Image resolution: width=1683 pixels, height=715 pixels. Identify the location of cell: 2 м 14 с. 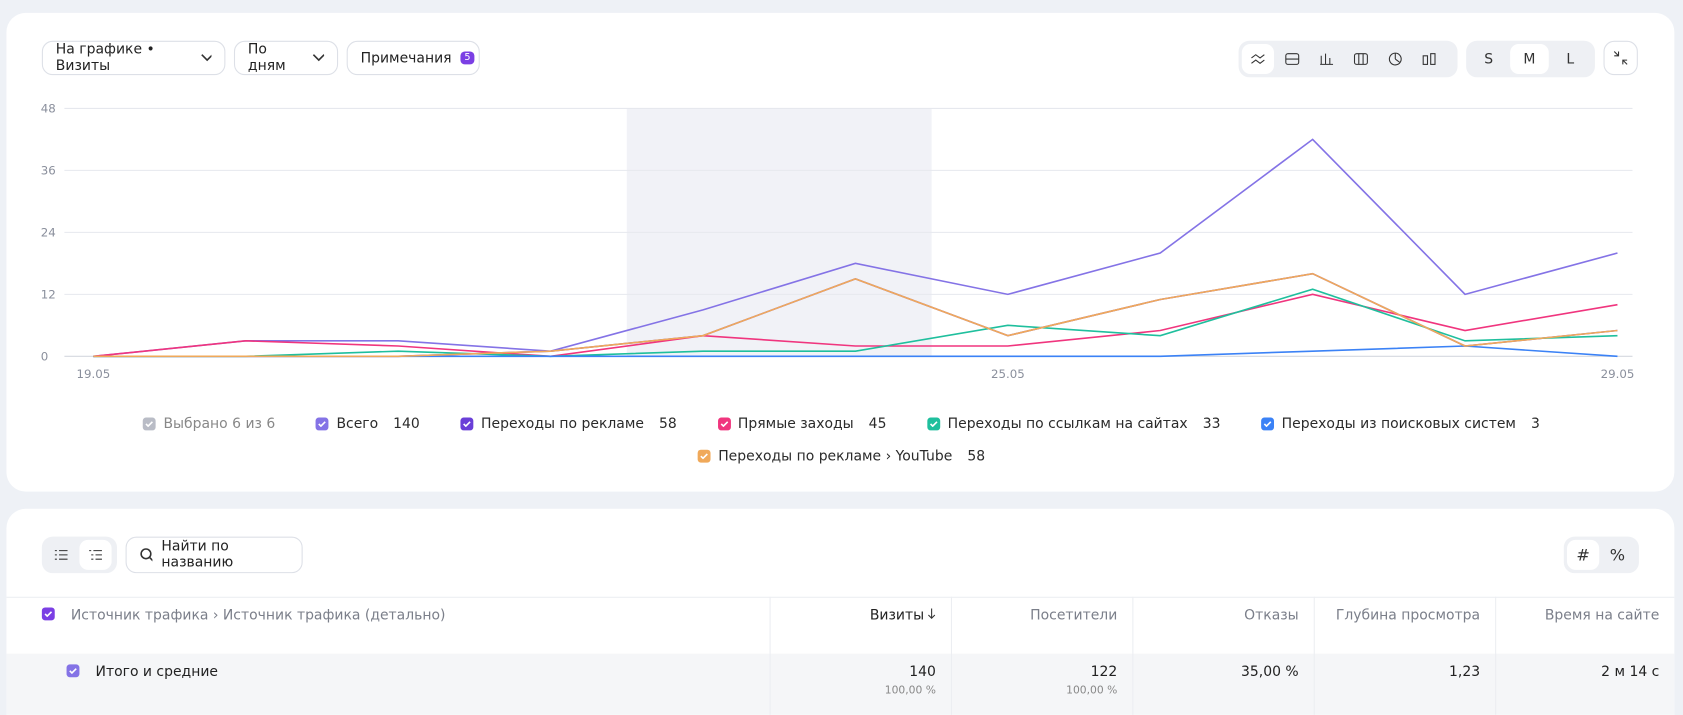
(1584, 684).